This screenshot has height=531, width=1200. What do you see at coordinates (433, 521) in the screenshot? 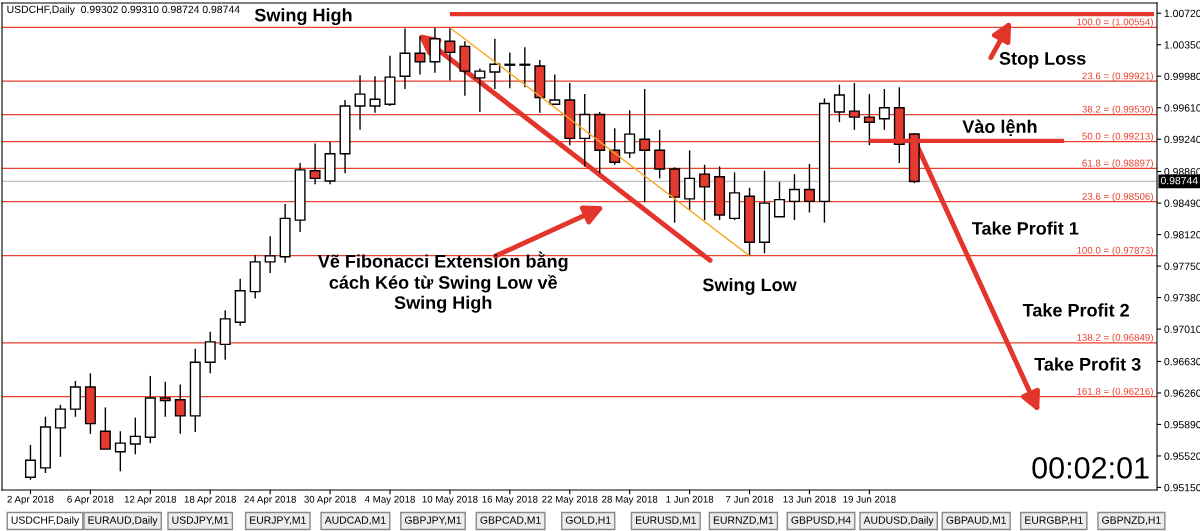
I see `text: GBPJPY,M1` at bounding box center [433, 521].